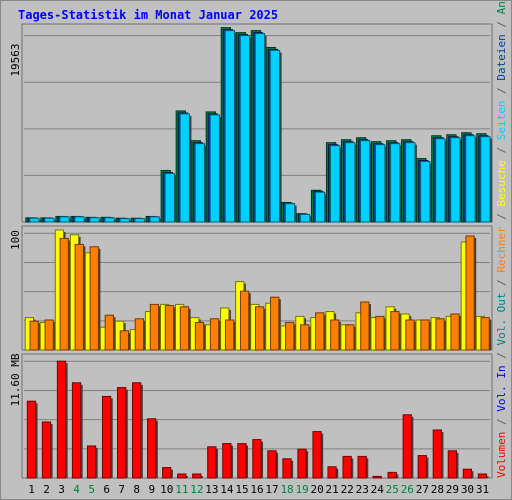  What do you see at coordinates (437, 489) in the screenshot?
I see `x-tick-label-day-28: 28` at bounding box center [437, 489].